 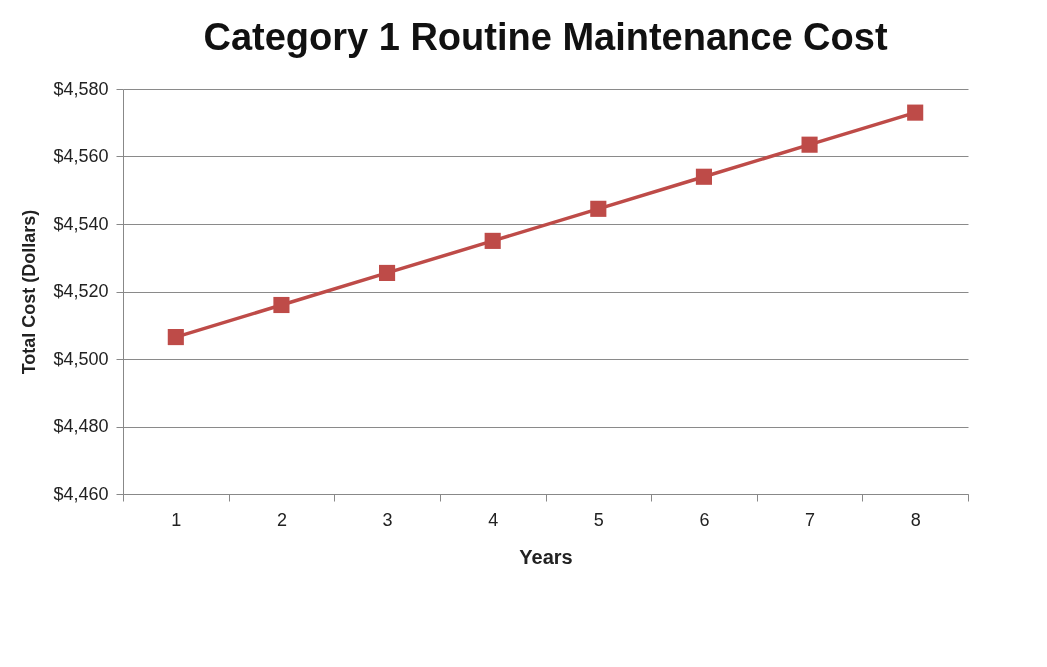 I want to click on x-axis-title: Years, so click(x=546, y=556).